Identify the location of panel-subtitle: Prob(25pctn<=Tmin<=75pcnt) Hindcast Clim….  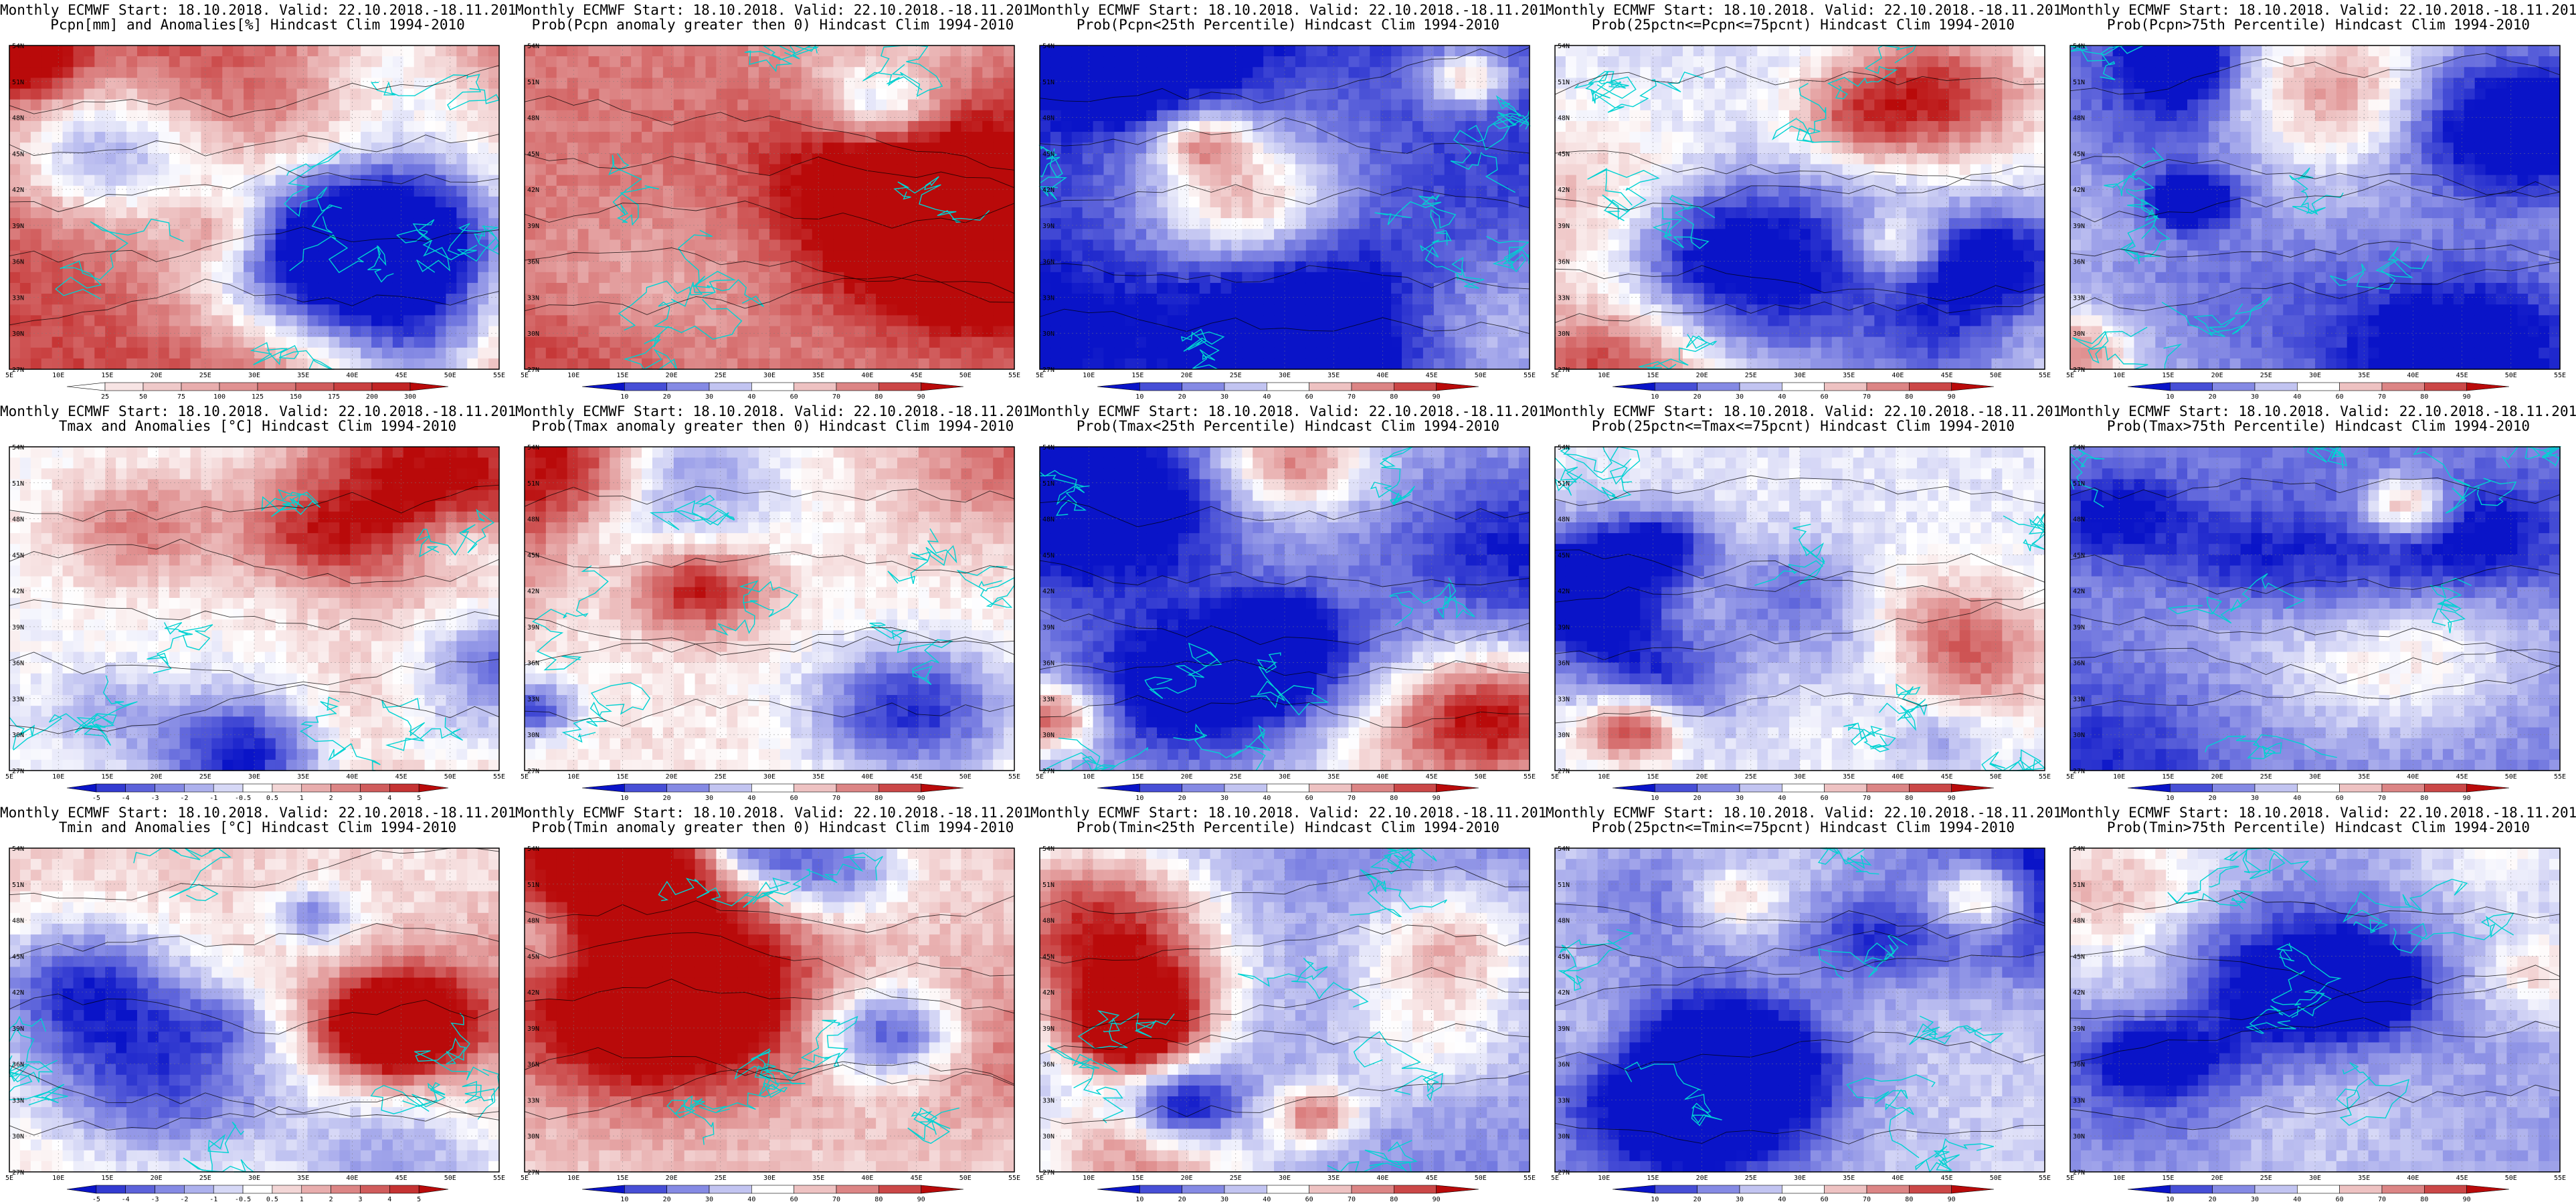
(1803, 827).